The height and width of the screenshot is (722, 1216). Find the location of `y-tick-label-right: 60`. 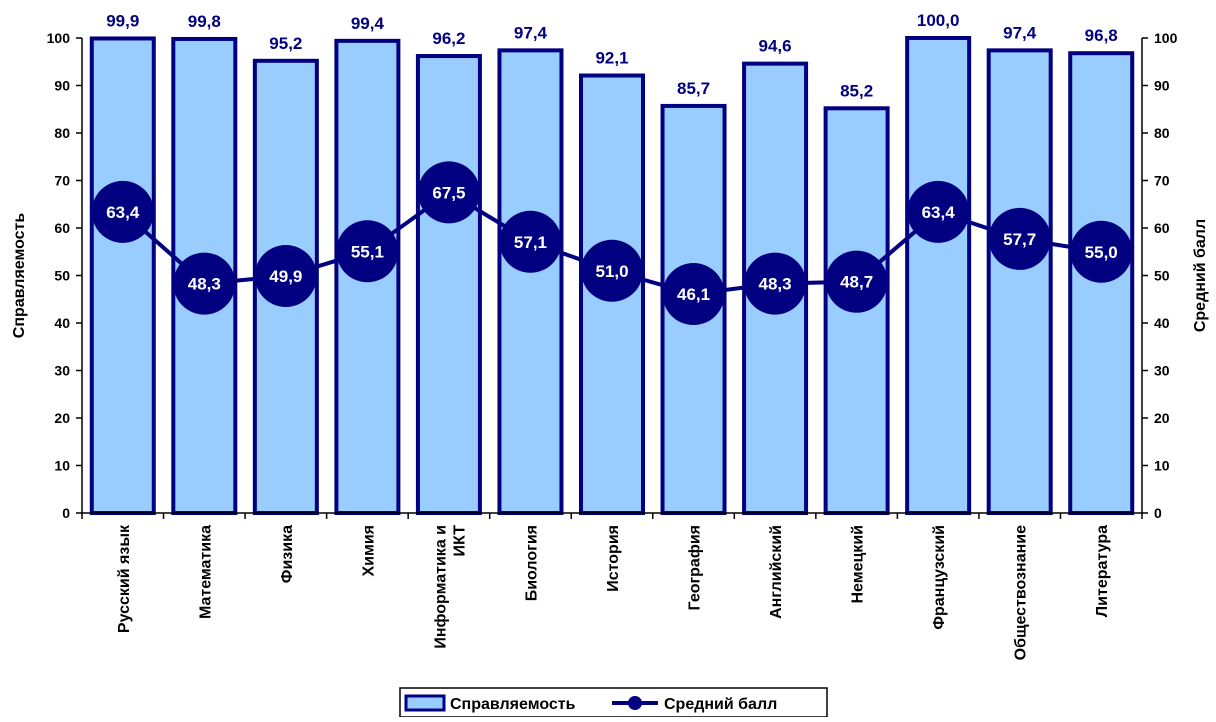

y-tick-label-right: 60 is located at coordinates (1162, 228).